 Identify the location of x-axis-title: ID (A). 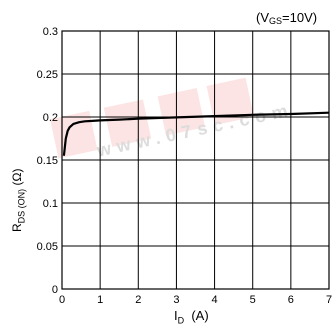
(191, 317).